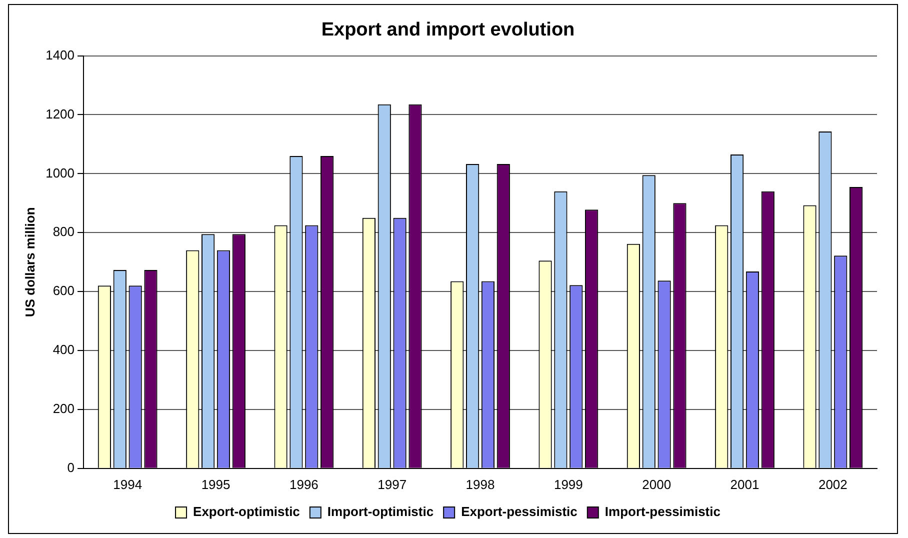  Describe the element at coordinates (480, 484) in the screenshot. I see `x-tick-label: 1998` at that location.